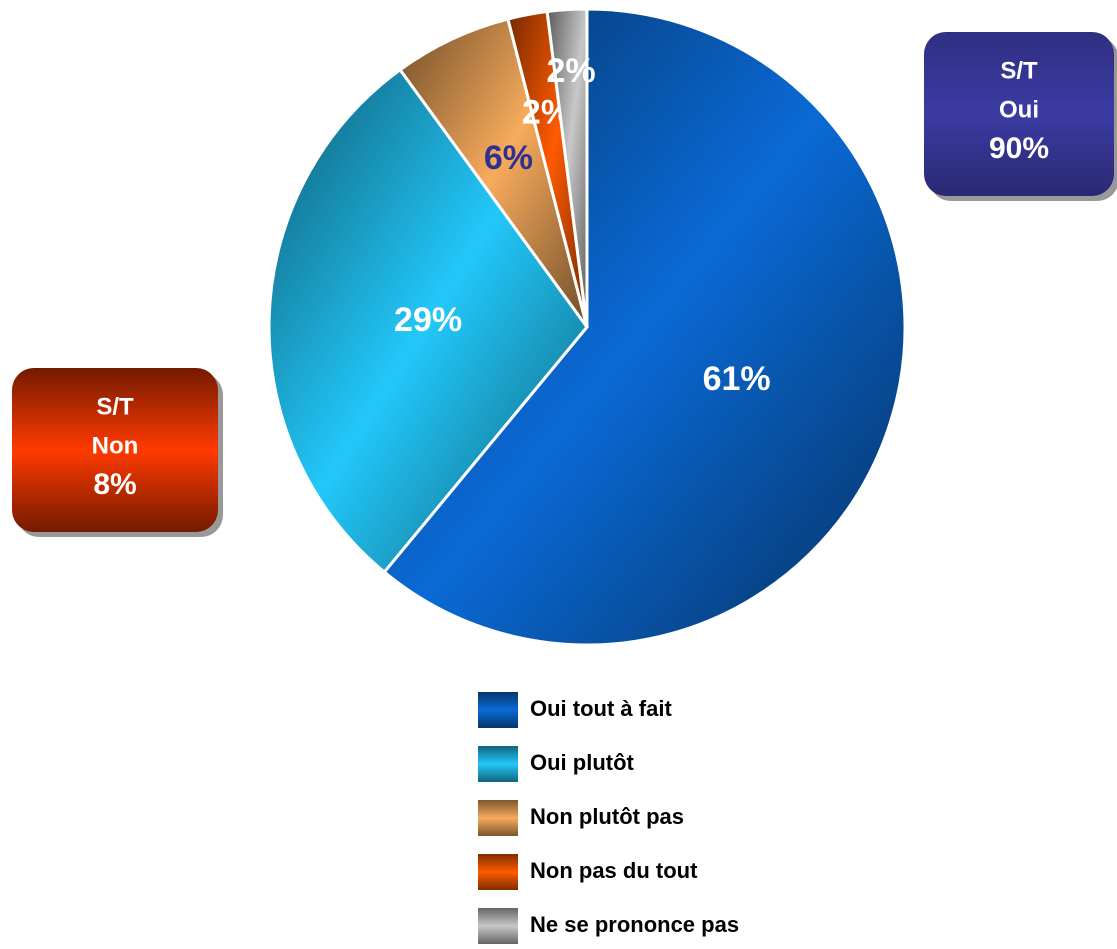  I want to click on legend-label: Oui plutôt, so click(582, 762).